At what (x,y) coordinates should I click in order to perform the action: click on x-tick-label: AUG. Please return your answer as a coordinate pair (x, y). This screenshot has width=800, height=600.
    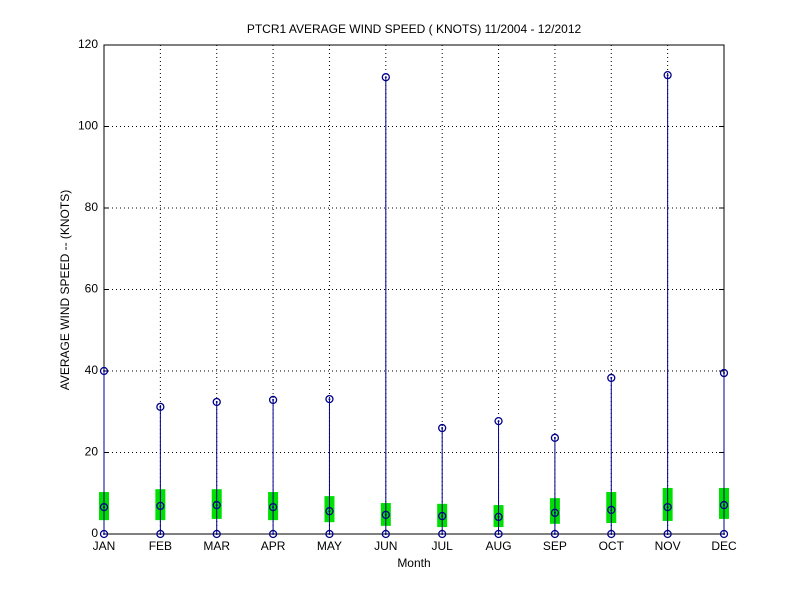
    Looking at the image, I should click on (499, 546).